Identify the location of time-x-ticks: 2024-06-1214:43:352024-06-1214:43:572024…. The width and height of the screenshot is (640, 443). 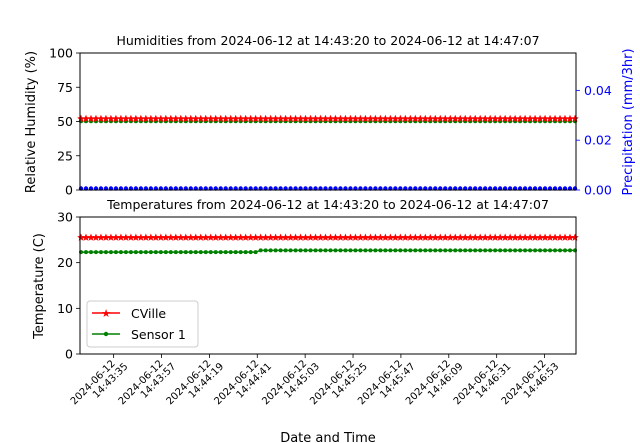
(315, 380).